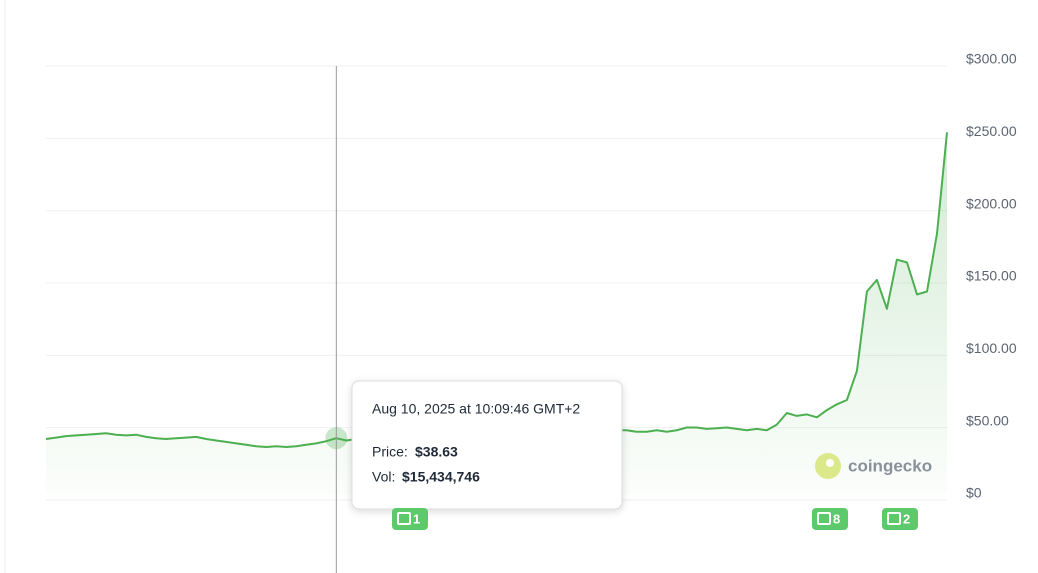  I want to click on news-count: 2, so click(906, 518).